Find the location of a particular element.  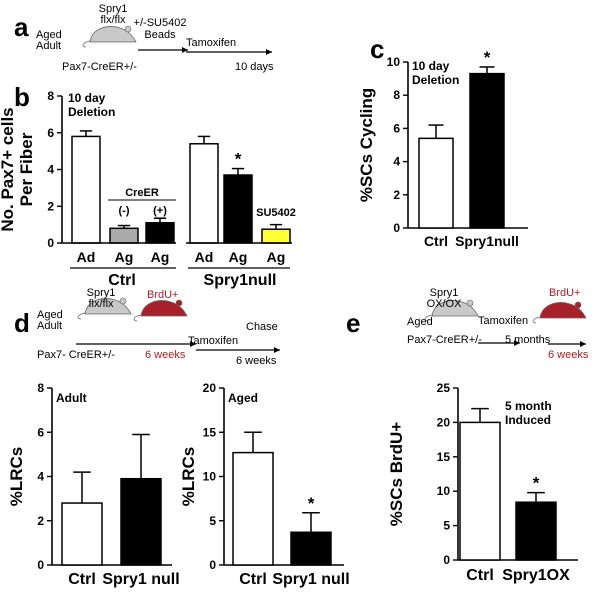

panel-label-a: a is located at coordinates (21, 27).